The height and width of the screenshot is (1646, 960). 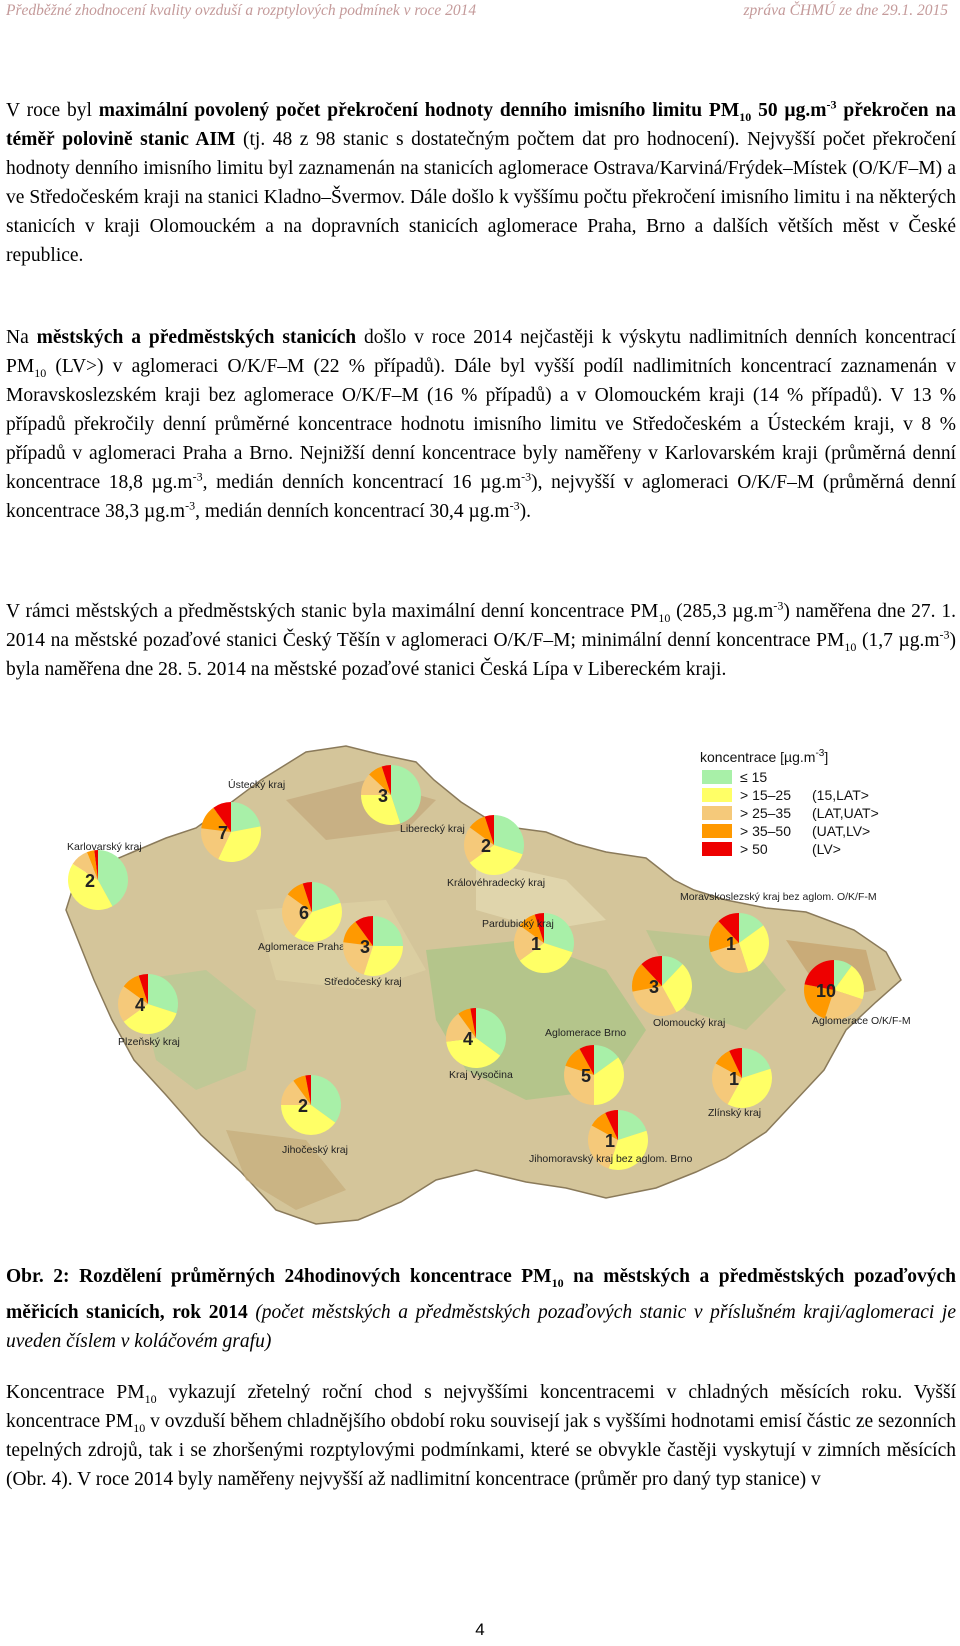 What do you see at coordinates (840, 795) in the screenshot?
I see `legend-interval: (15,LAT>` at bounding box center [840, 795].